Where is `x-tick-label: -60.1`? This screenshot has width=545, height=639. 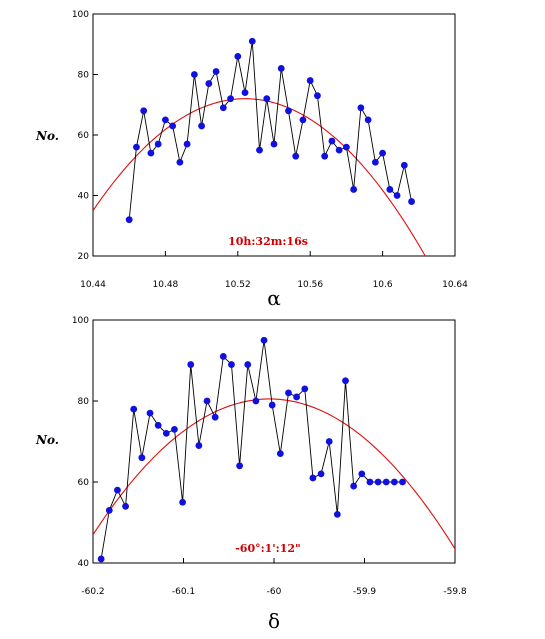 x-tick-label: -60.1 is located at coordinates (183, 592).